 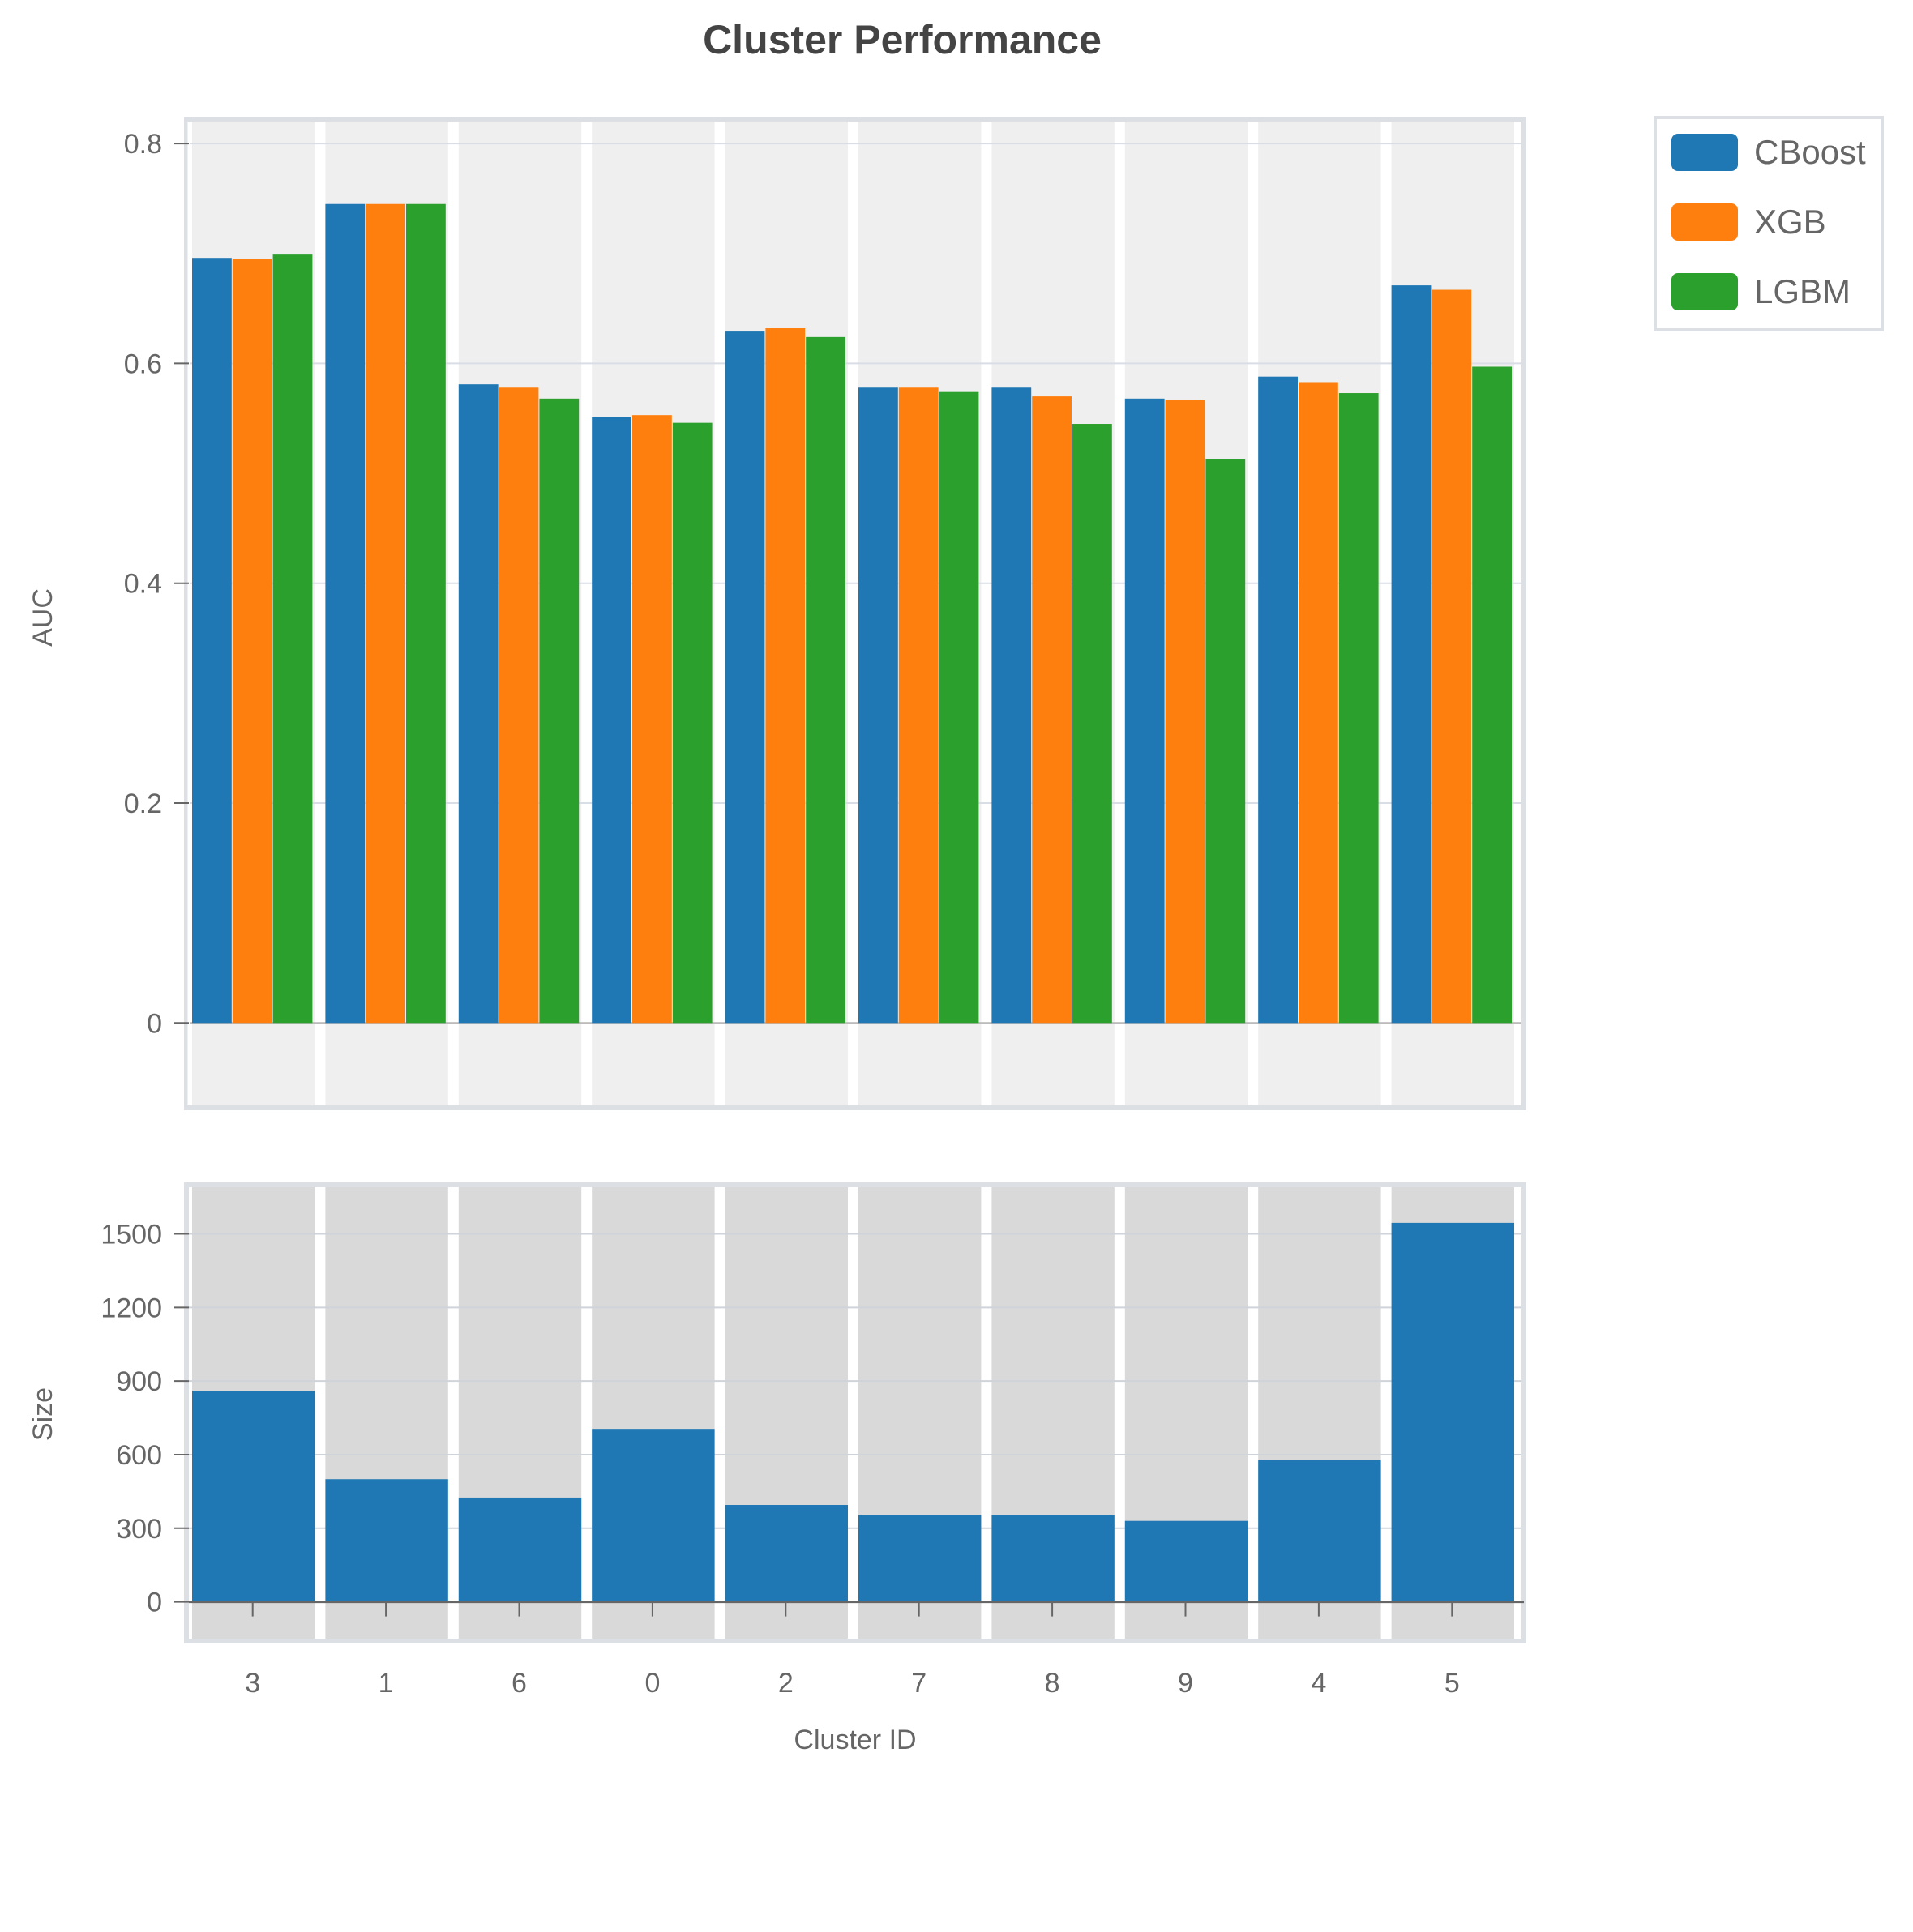 I want to click on auc-y-tick-label: 0.2, so click(x=143, y=804).